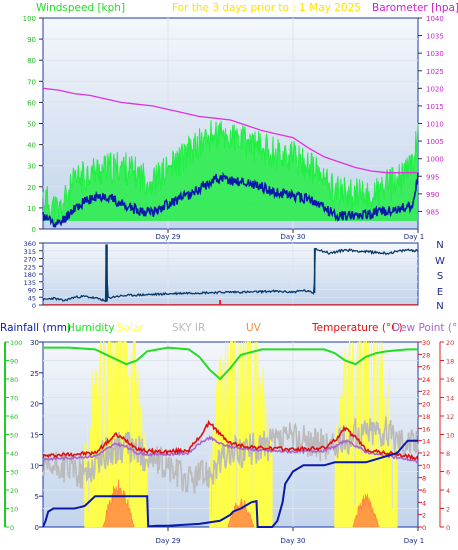 The width and height of the screenshot is (458, 550). Describe the element at coordinates (32, 291) in the screenshot. I see `direction-tick-label: 90` at that location.